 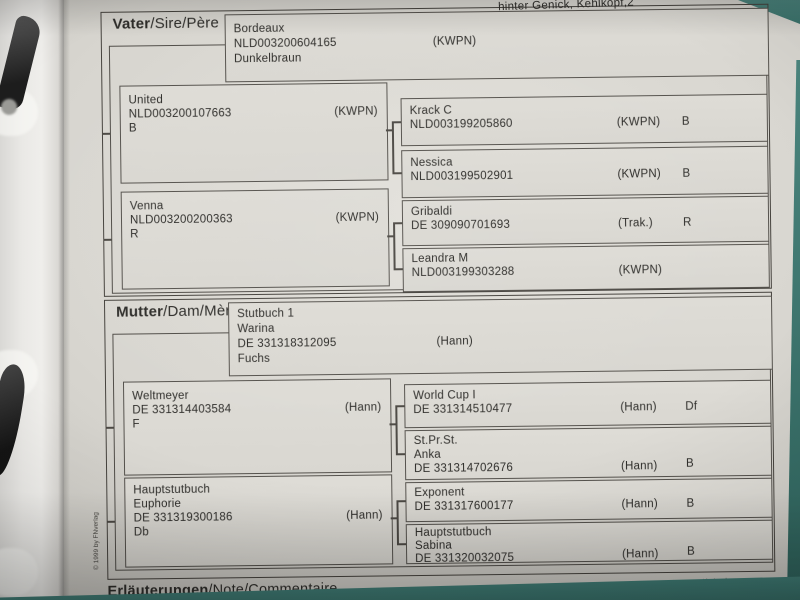 I want to click on pedigree-box-leandra-m: Leandra M NLD003199303288 (KWPN), so click(x=586, y=268).